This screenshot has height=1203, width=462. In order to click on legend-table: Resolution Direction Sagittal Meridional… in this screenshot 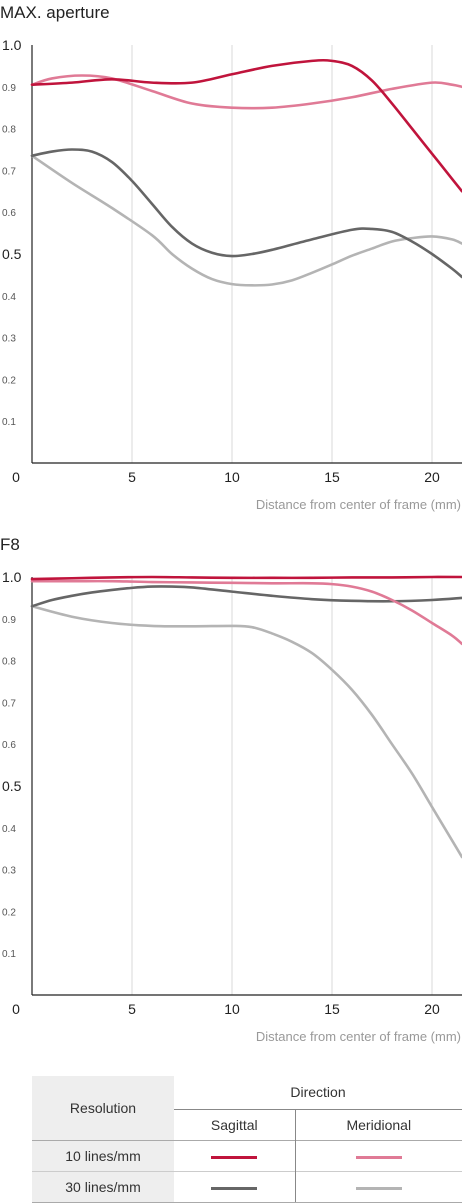, I will do `click(247, 1139)`.